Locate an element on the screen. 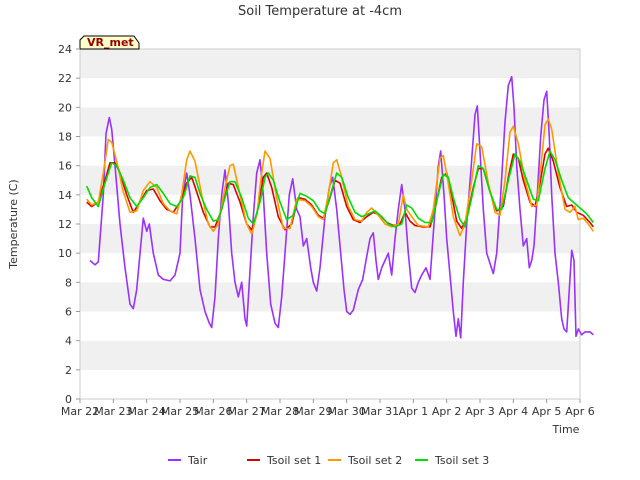 The height and width of the screenshot is (480, 640). legend-item-tsoil-set-2: Tsoil set 2 is located at coordinates (365, 460).